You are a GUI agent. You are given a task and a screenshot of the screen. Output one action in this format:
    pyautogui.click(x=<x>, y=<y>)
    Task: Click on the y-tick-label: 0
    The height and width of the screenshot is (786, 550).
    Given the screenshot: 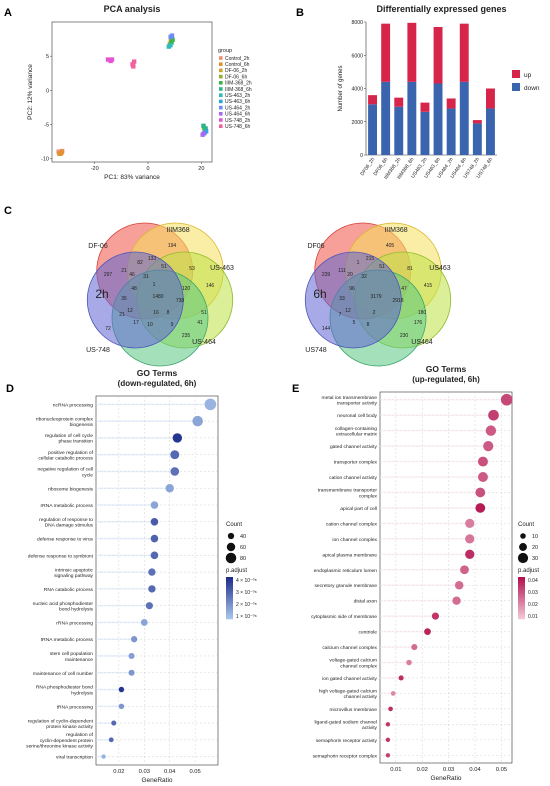 What is the action you would take?
    pyautogui.click(x=361, y=156)
    